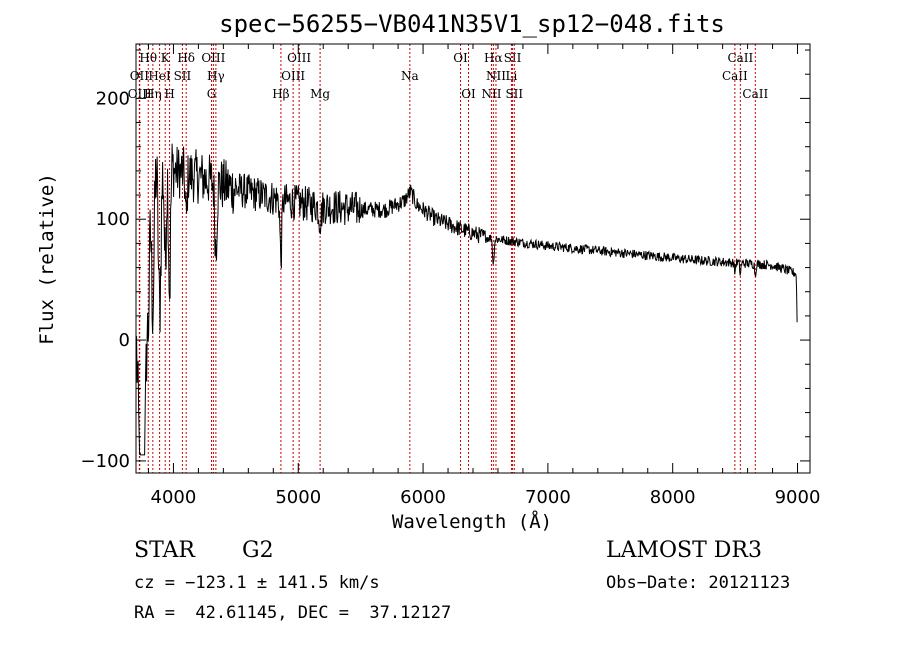 The width and height of the screenshot is (900, 649). Describe the element at coordinates (798, 497) in the screenshot. I see `x-tick-label: 9000` at that location.